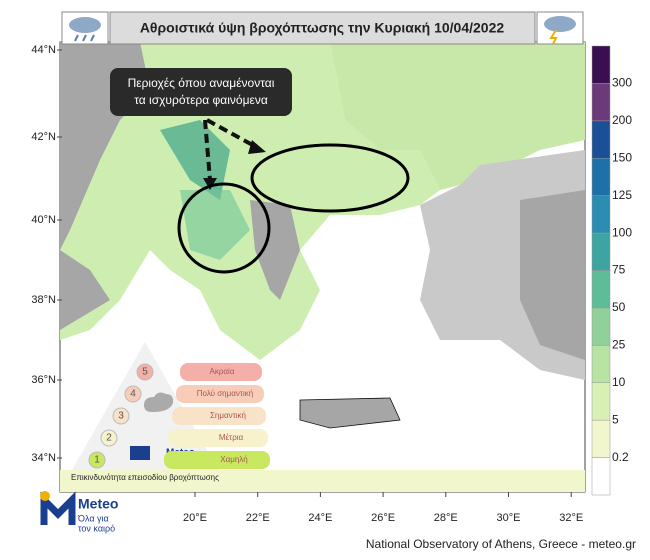 The image size is (650, 560). I want to click on lon-label: 20°E, so click(195, 518).